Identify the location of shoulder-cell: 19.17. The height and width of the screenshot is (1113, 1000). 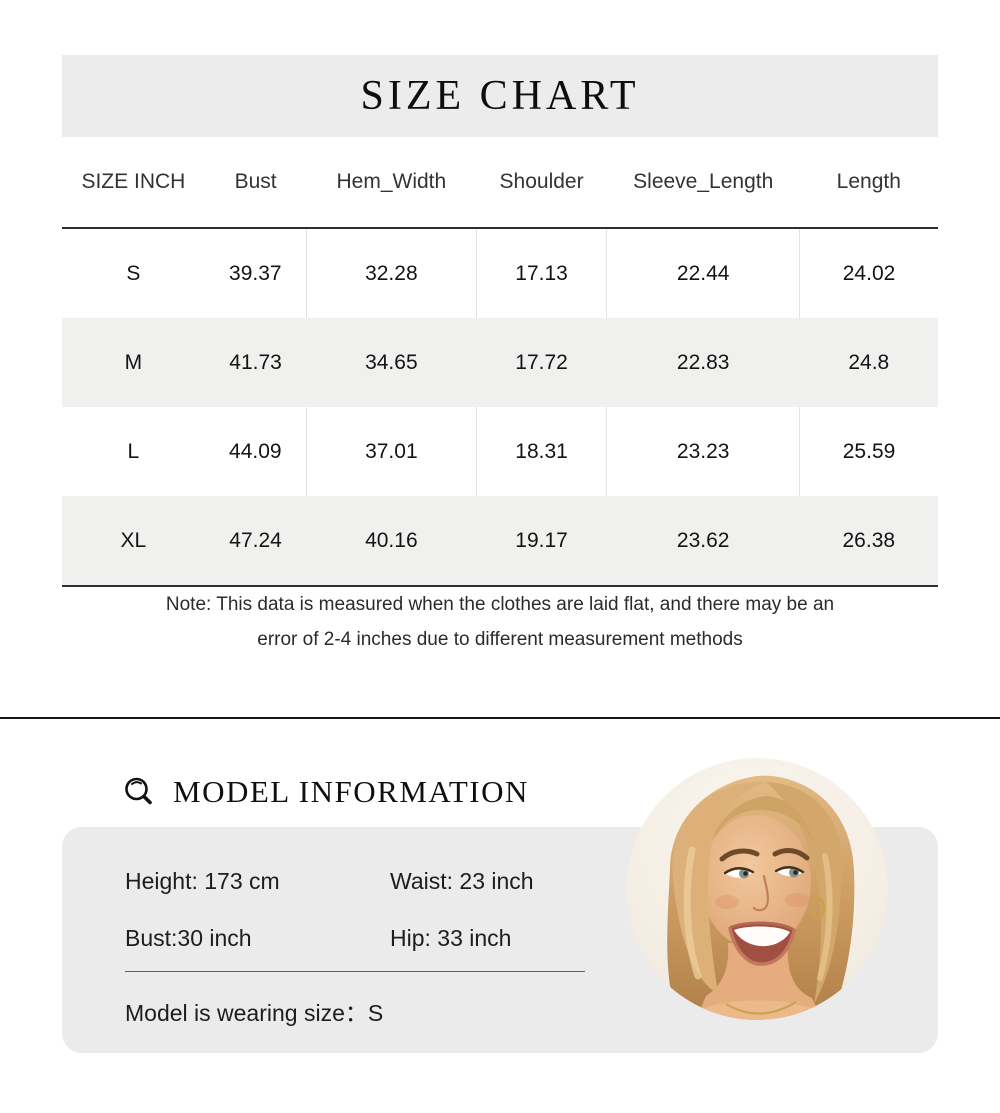
(541, 541).